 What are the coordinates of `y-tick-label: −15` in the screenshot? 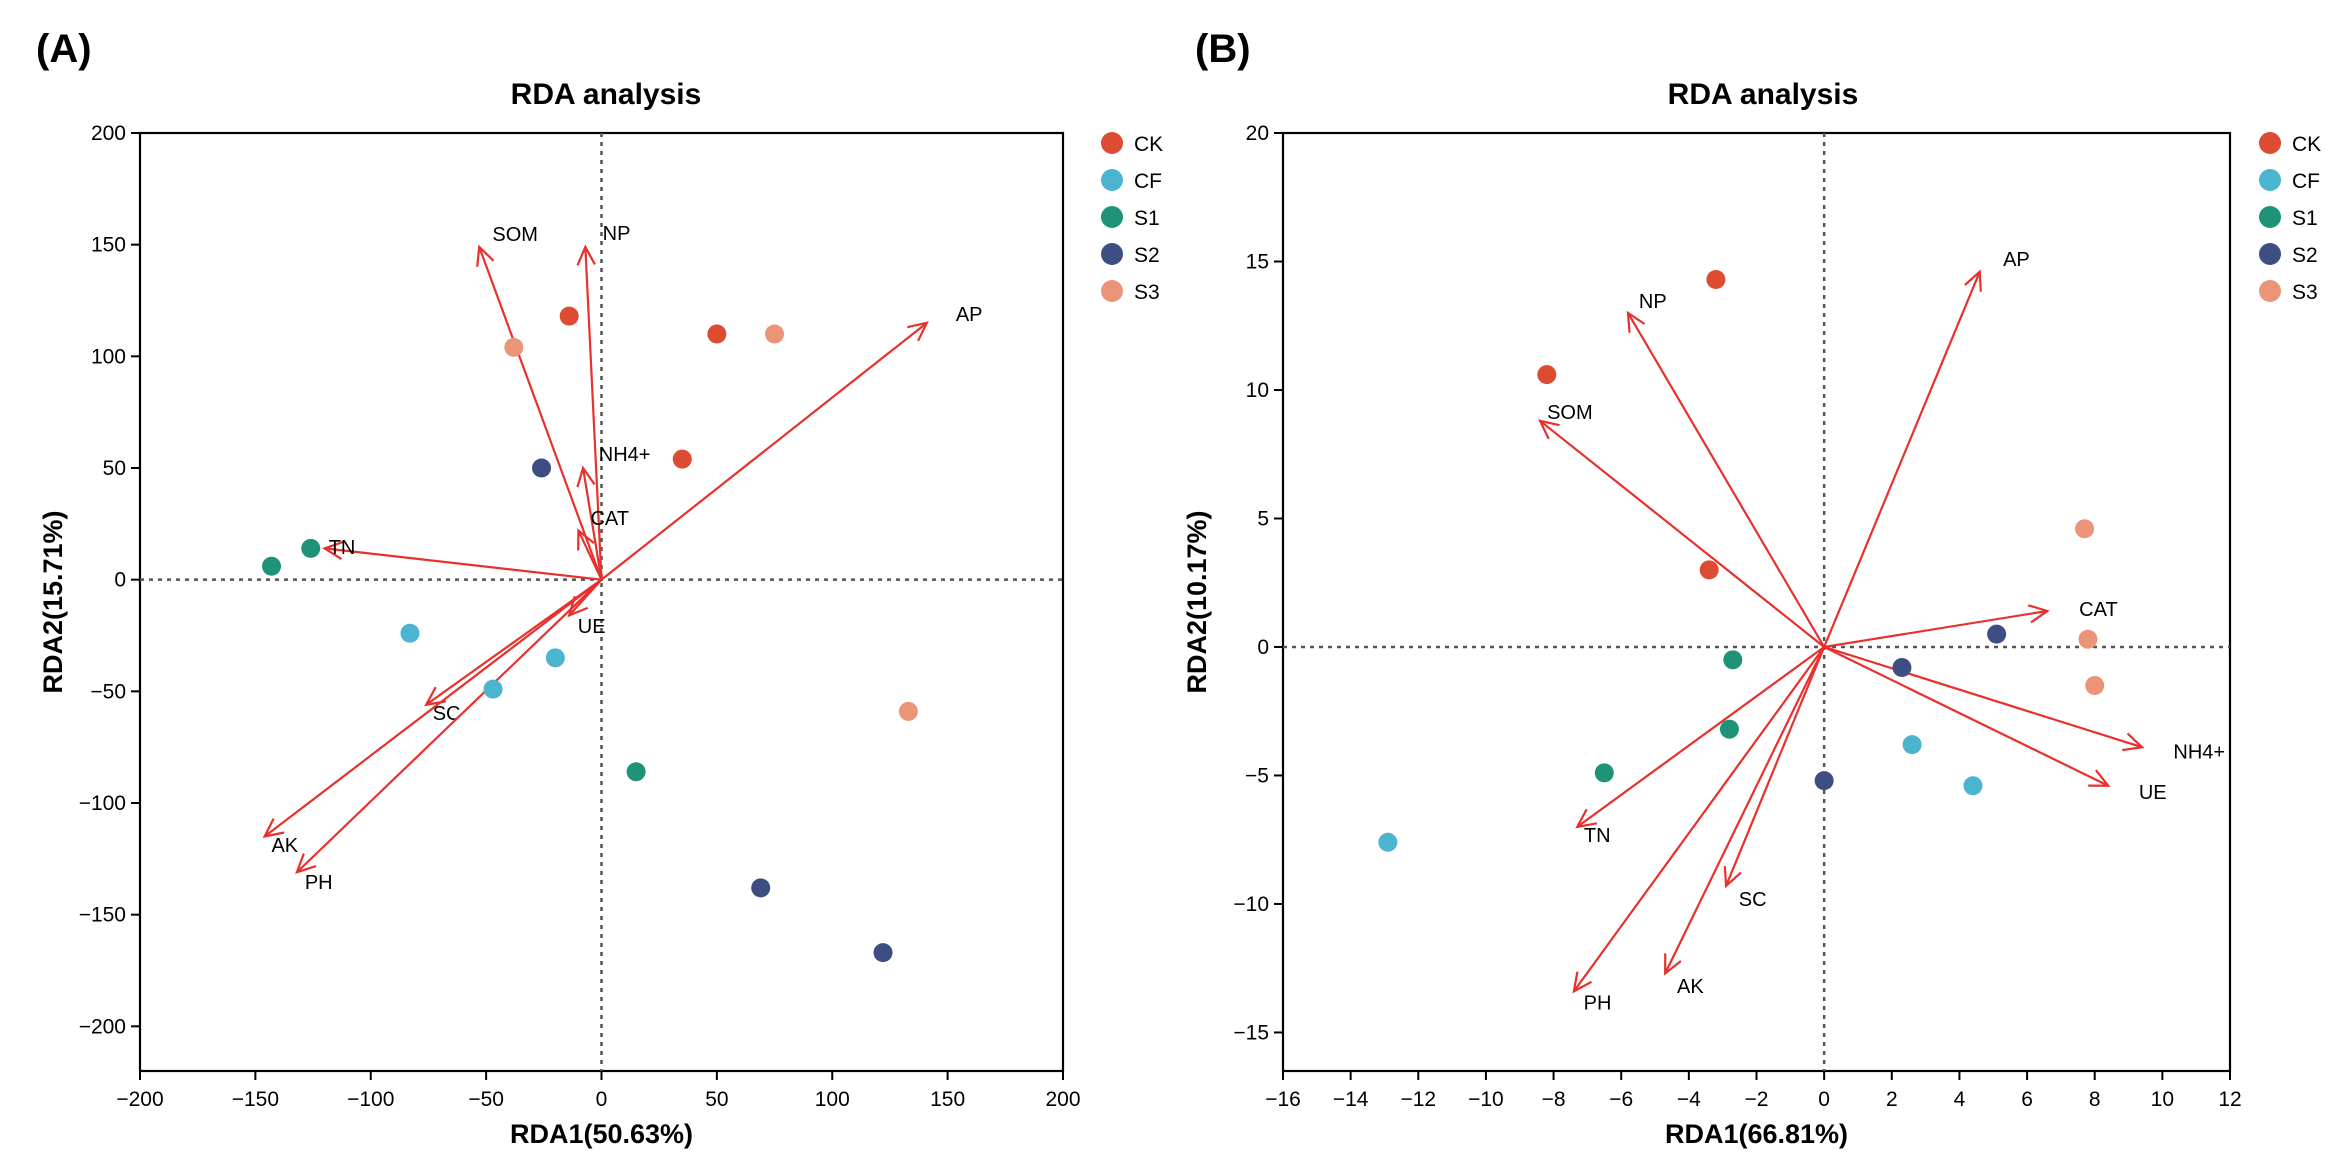 It's located at (1251, 1032).